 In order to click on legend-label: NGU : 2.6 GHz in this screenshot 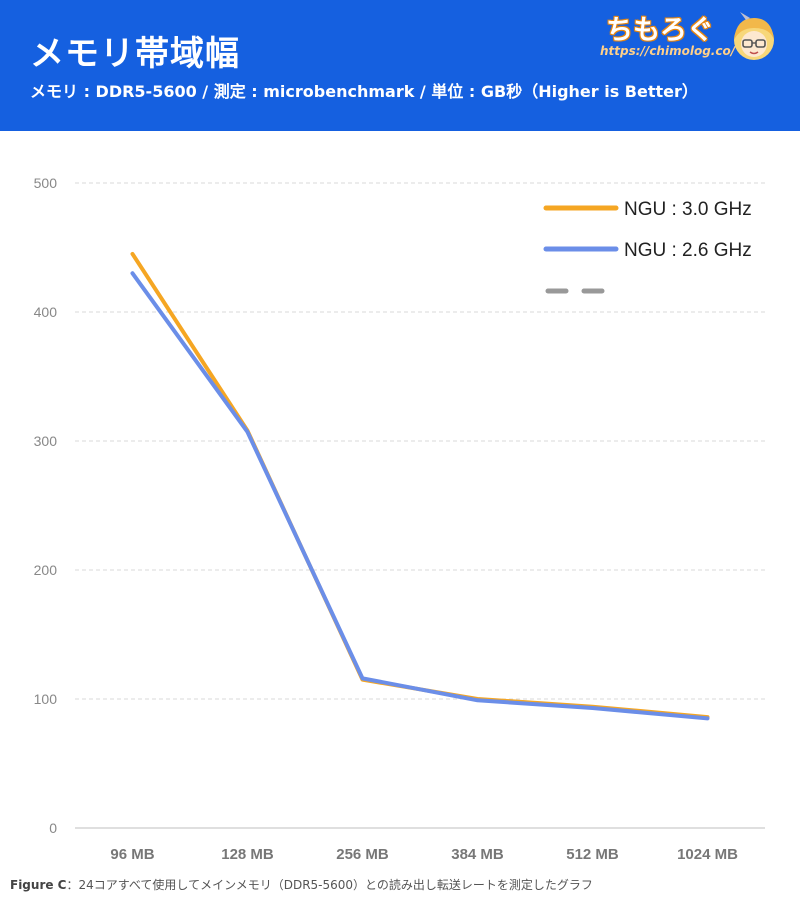, I will do `click(688, 250)`.